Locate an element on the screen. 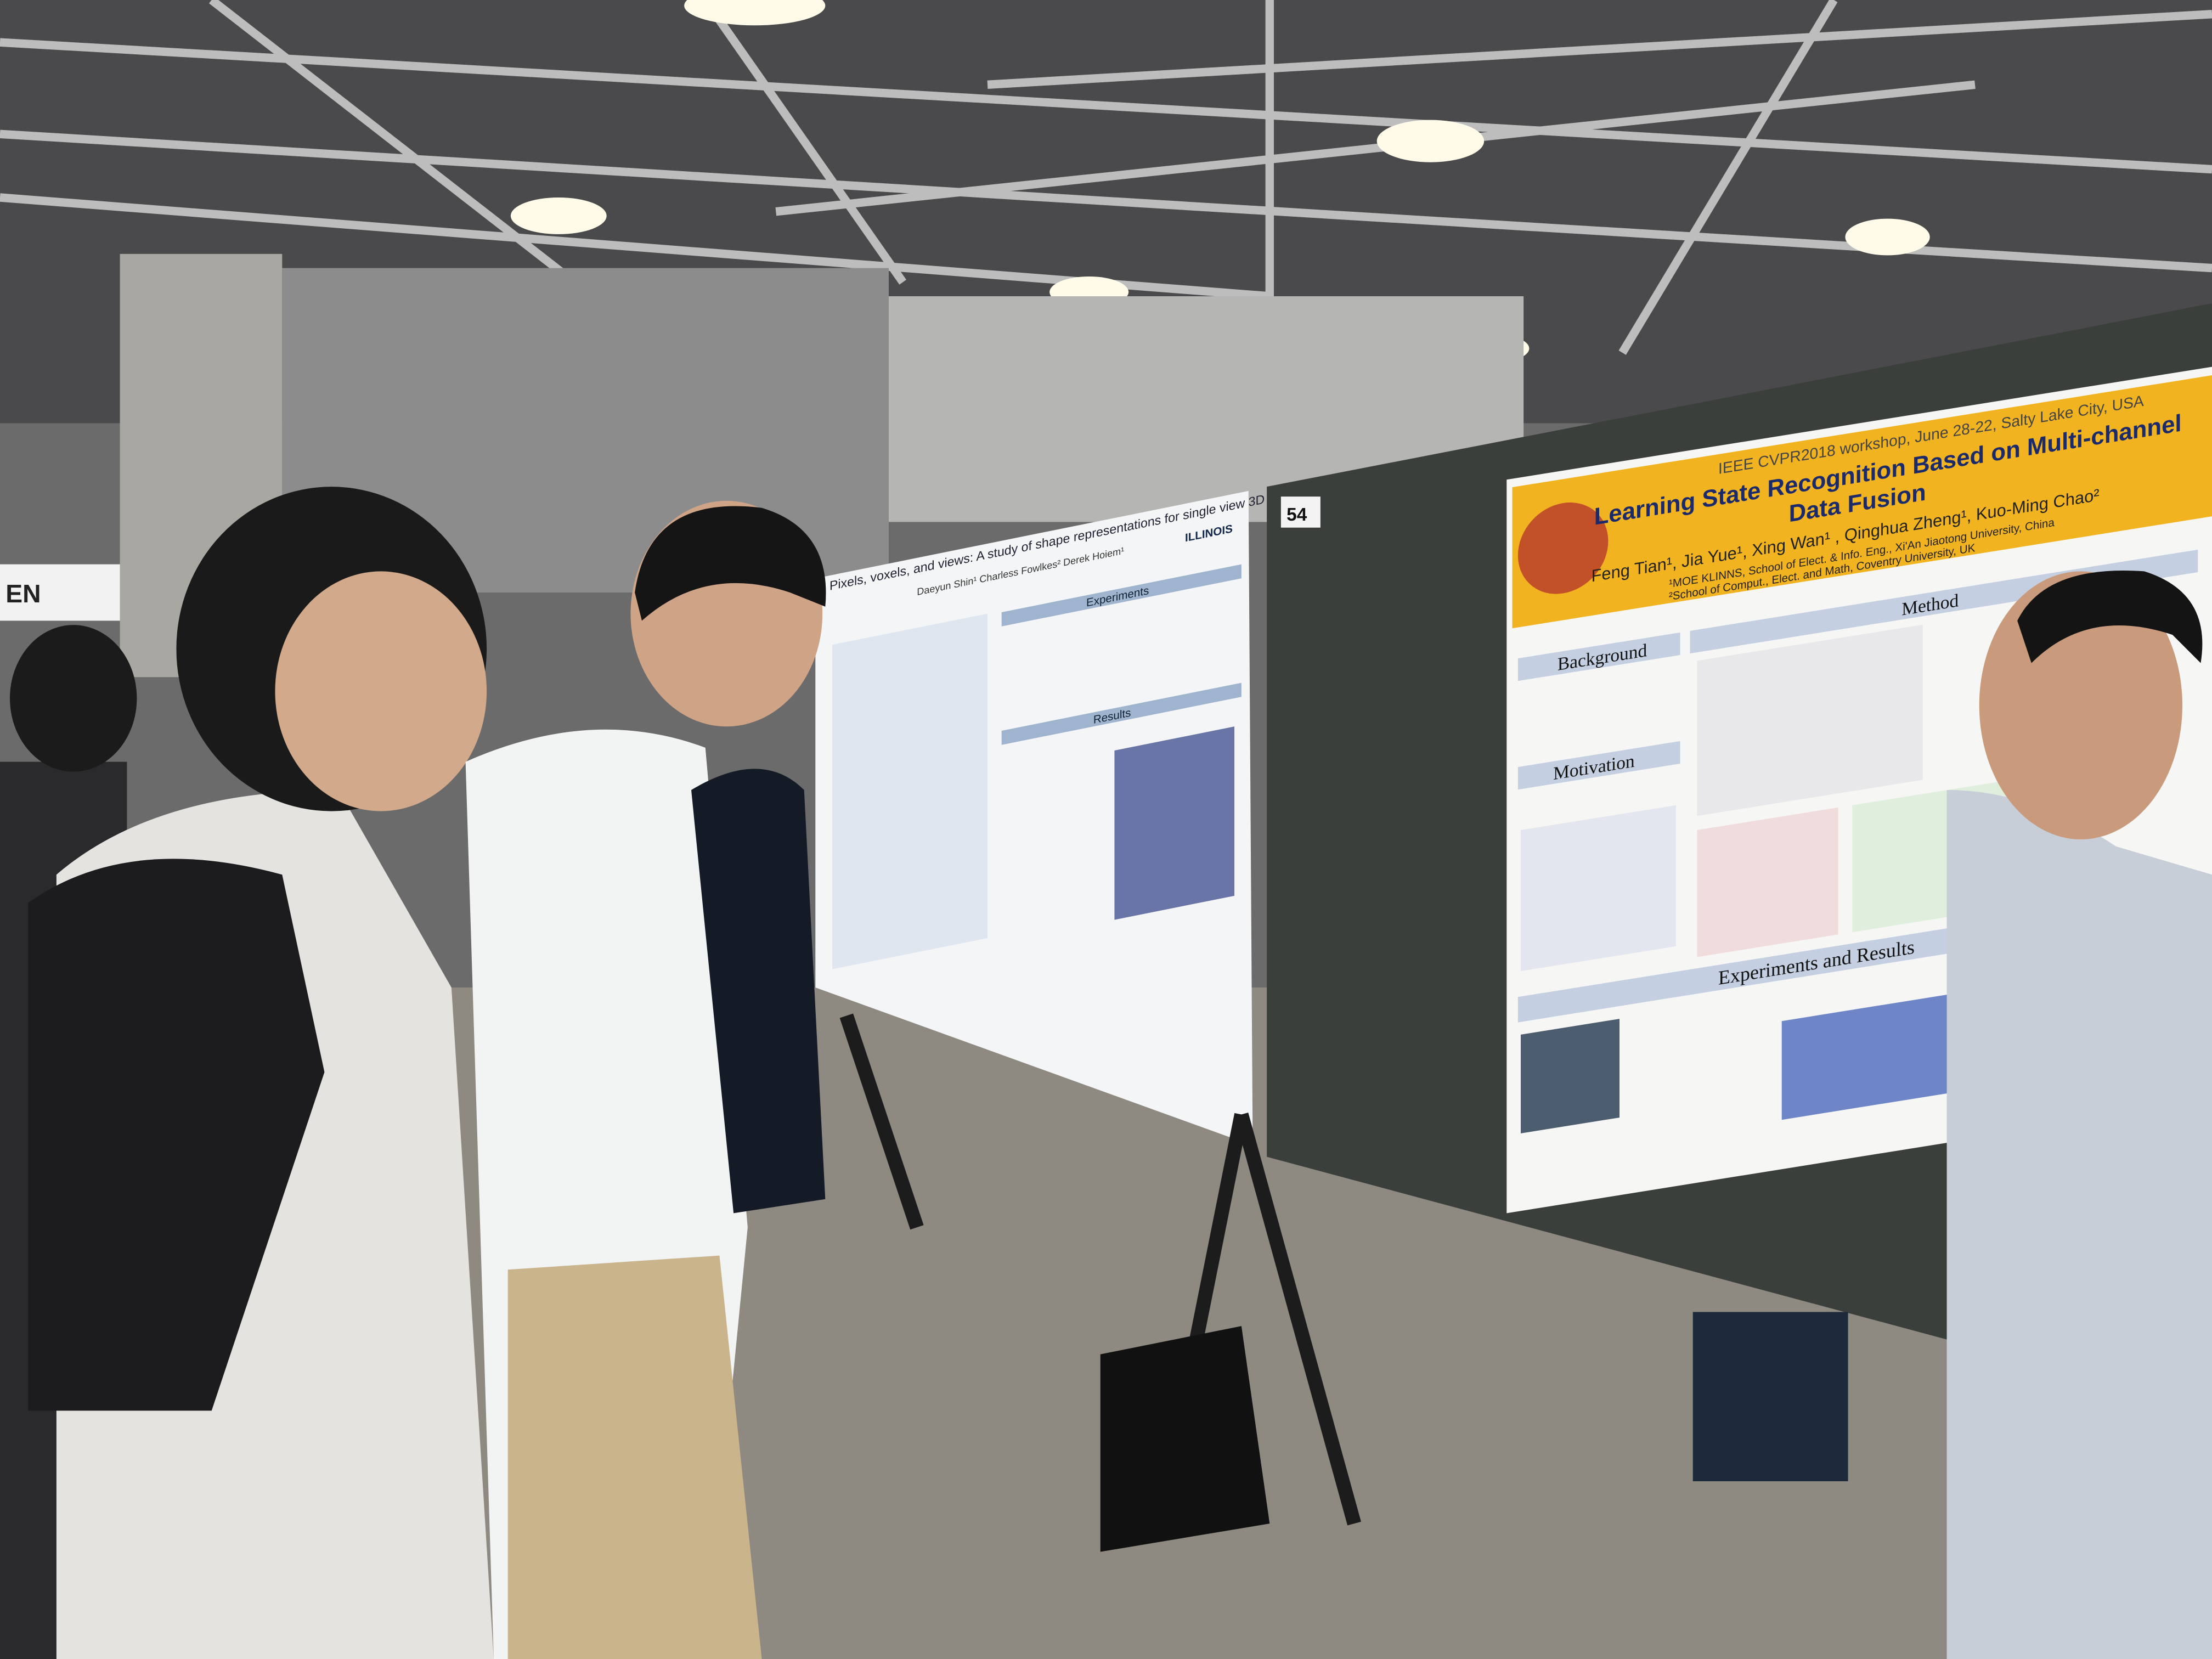  person-head is located at coordinates (73, 699).